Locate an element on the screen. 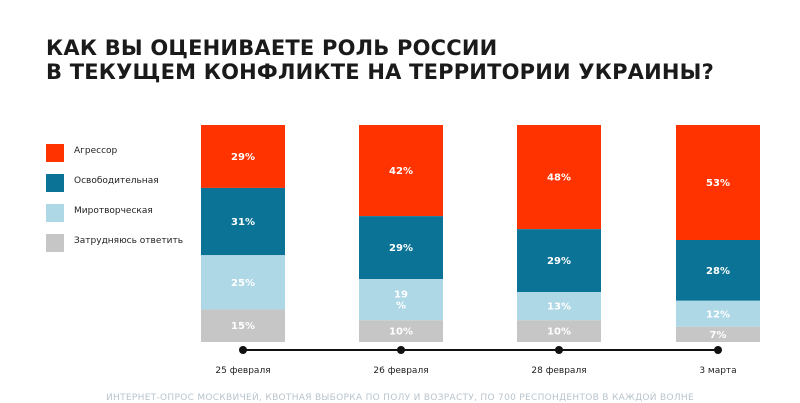  legend-swatch-aggressor is located at coordinates (55, 153).